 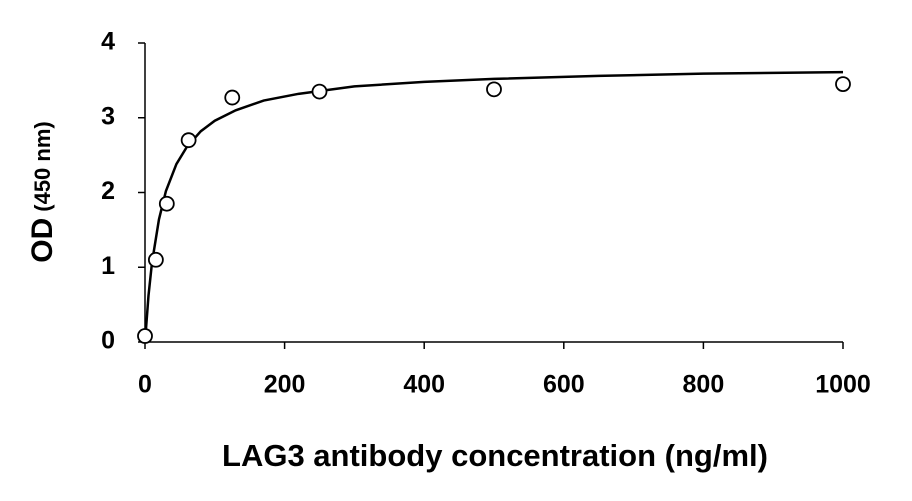 I want to click on y-tick-label: 2, so click(x=108, y=191).